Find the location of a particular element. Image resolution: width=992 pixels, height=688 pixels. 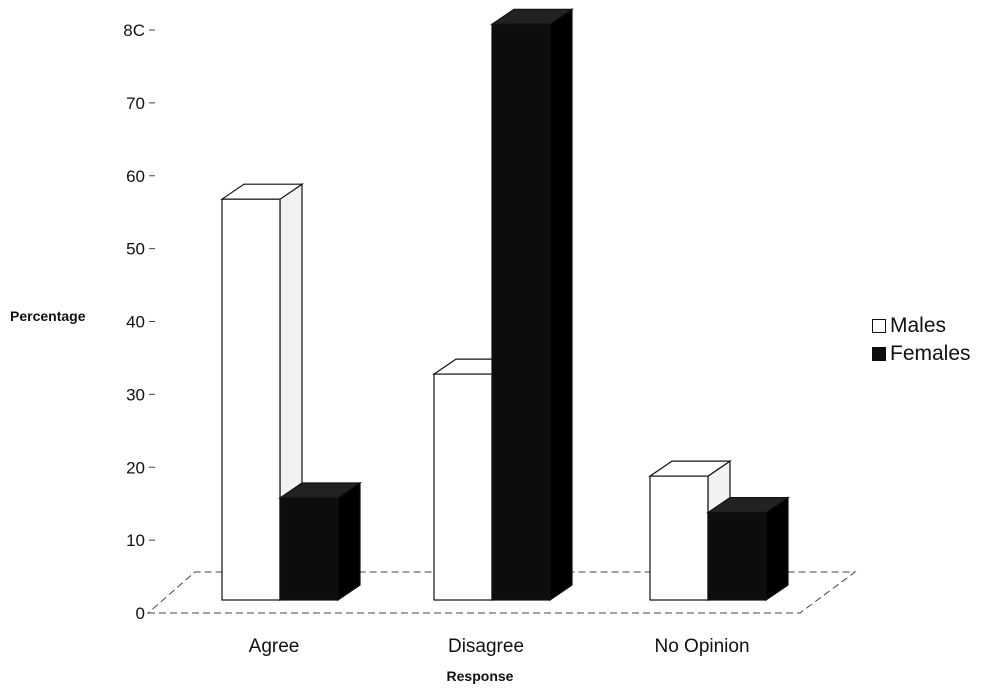

x-tick-label: Disagree is located at coordinates (486, 646).